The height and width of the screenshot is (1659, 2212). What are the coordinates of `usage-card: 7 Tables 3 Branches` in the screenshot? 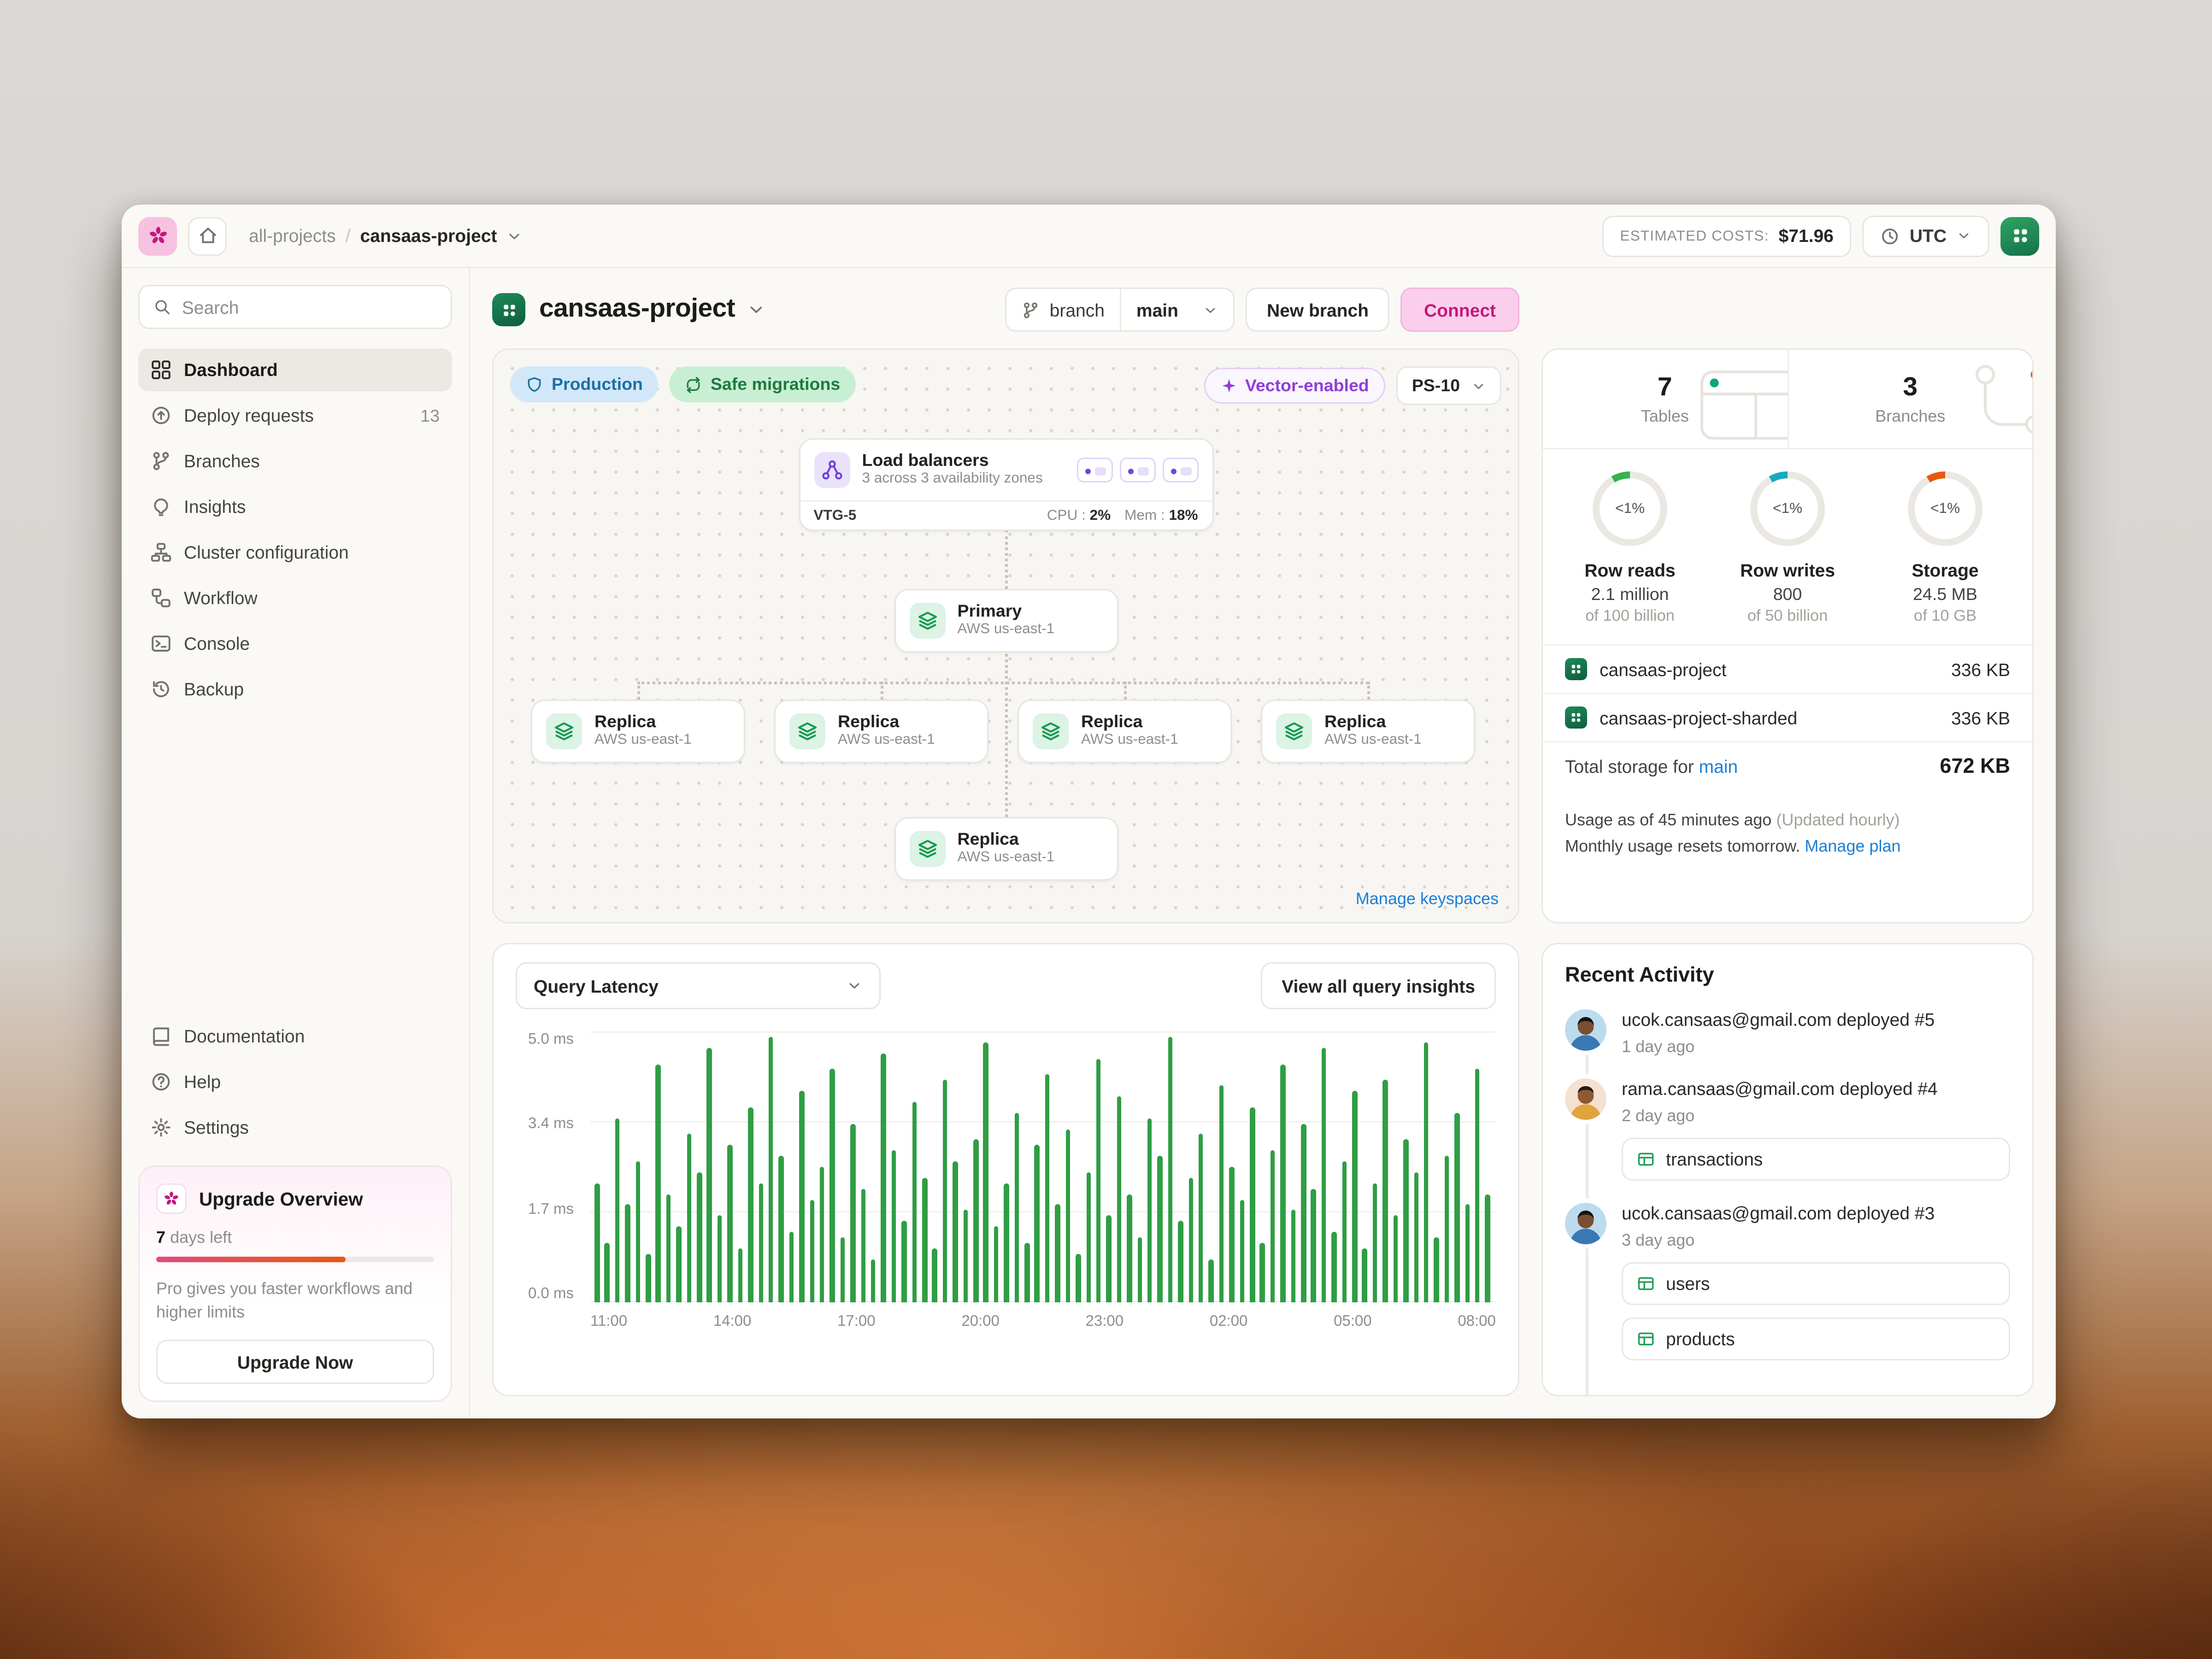 It's located at (1787, 636).